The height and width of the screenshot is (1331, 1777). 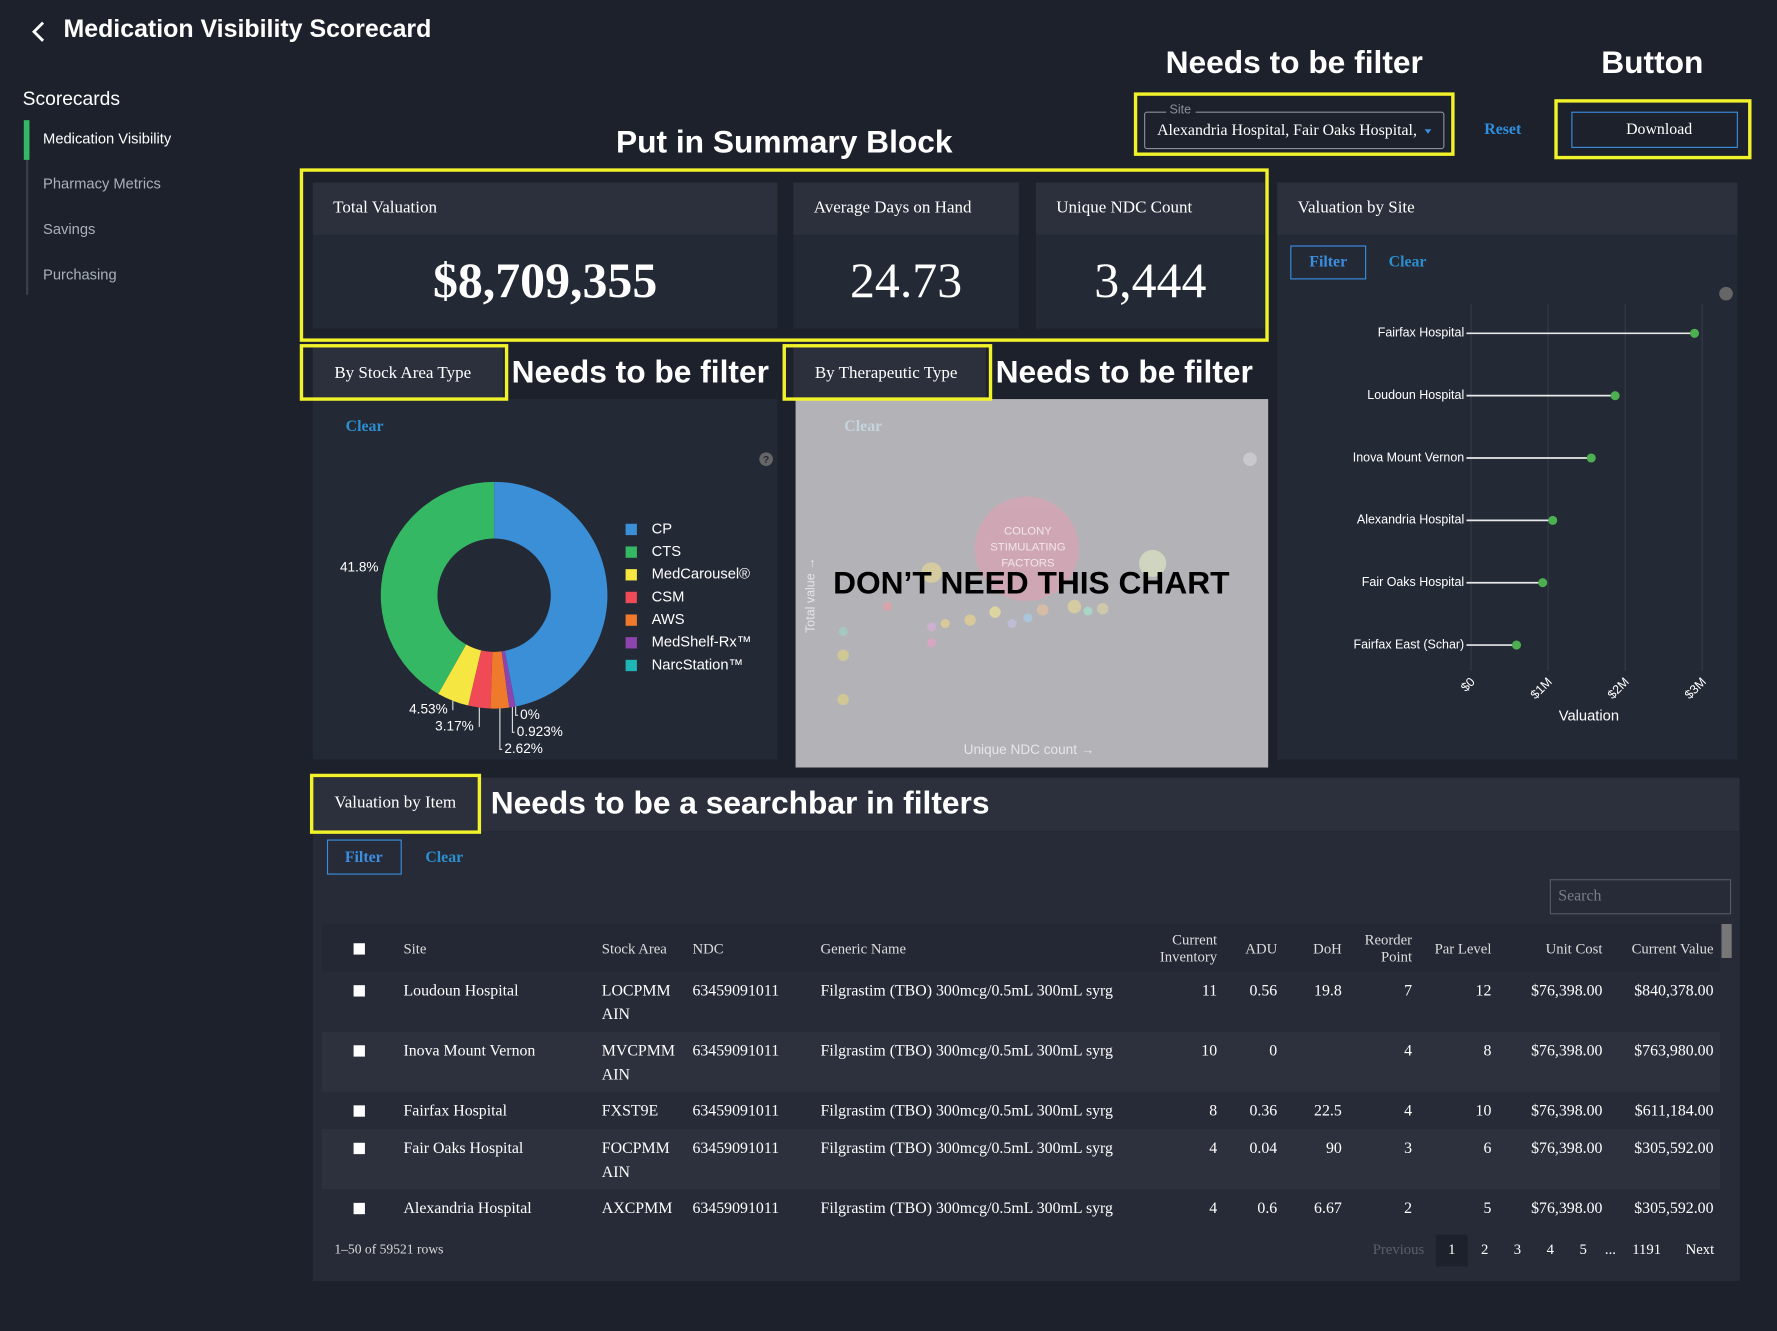 I want to click on header-cell: Current Inventory, so click(x=1178, y=947).